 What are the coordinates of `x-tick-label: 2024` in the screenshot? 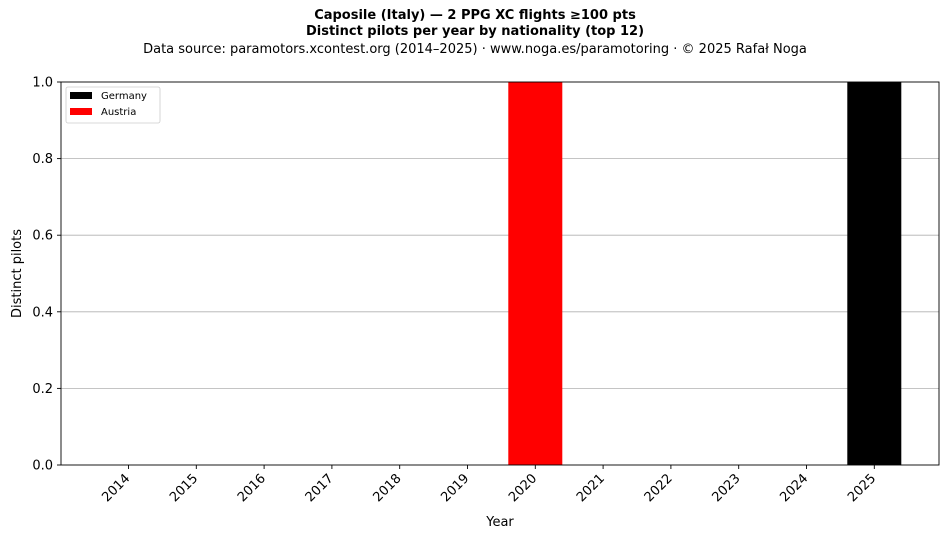 It's located at (794, 488).